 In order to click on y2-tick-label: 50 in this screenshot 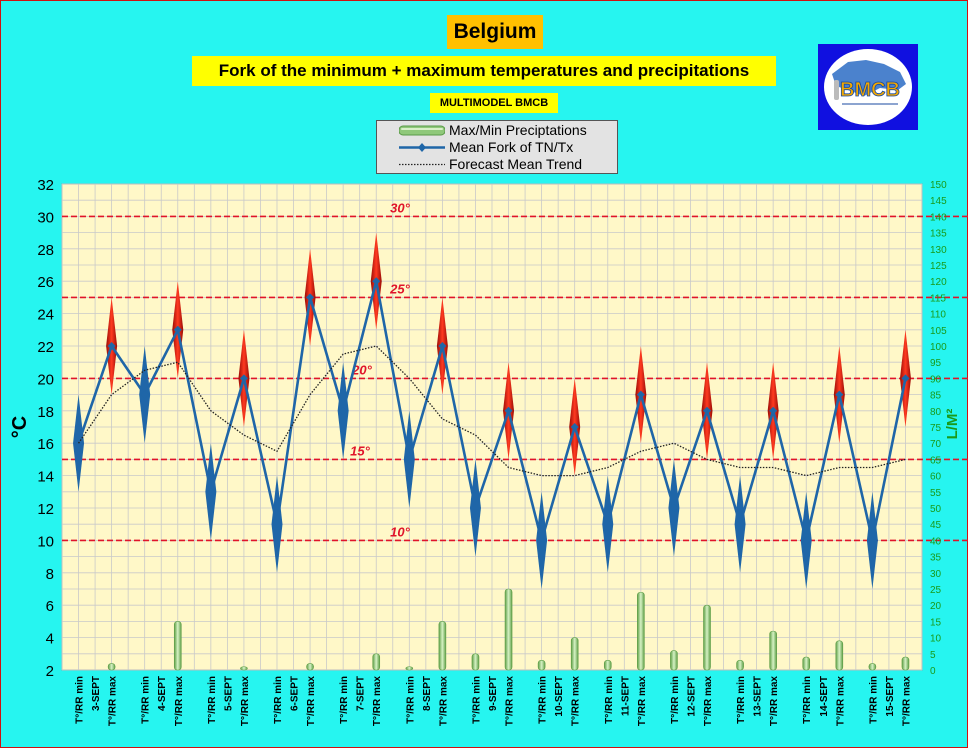, I will do `click(936, 509)`.